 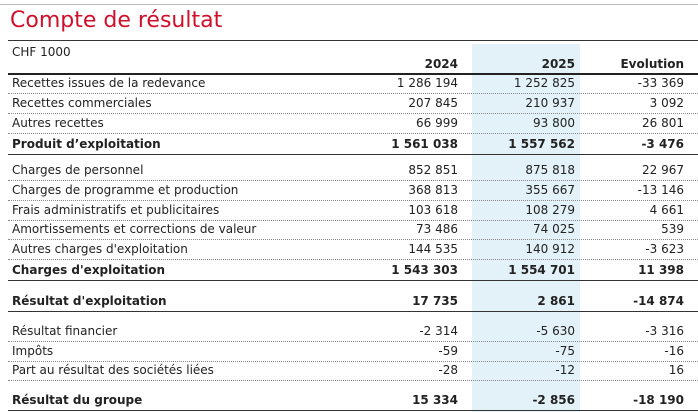 What do you see at coordinates (448, 370) in the screenshot?
I see `cell-value: -28` at bounding box center [448, 370].